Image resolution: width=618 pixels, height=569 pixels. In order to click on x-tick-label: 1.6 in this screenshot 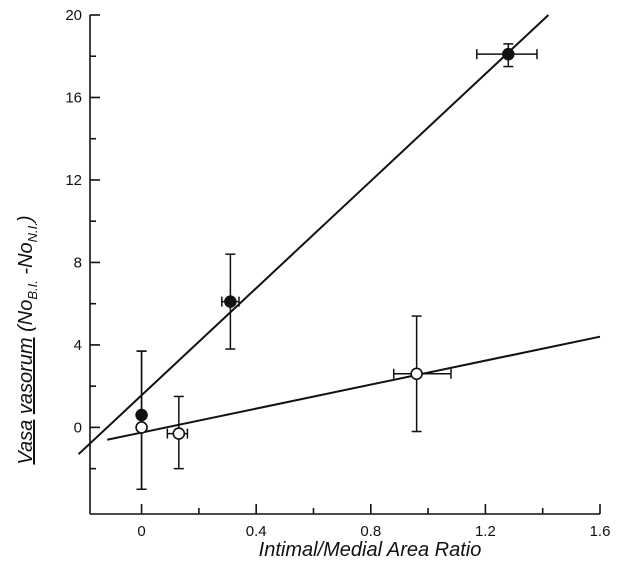, I will do `click(600, 531)`.